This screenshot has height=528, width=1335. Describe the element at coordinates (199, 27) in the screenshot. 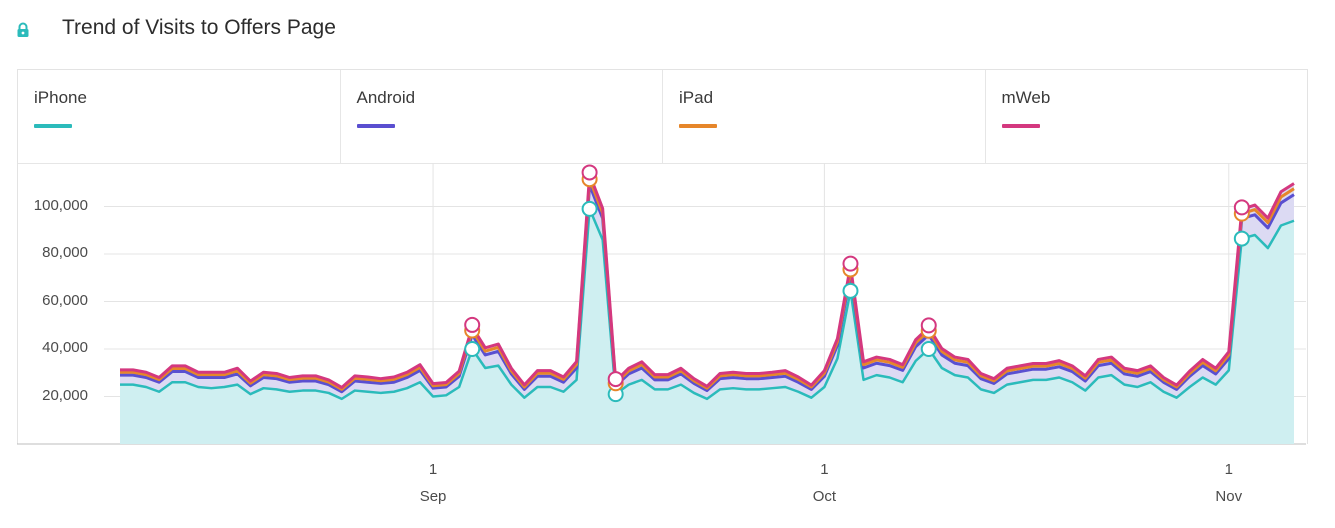

I see `widget-title: Trend of Visits to Offers Page` at that location.